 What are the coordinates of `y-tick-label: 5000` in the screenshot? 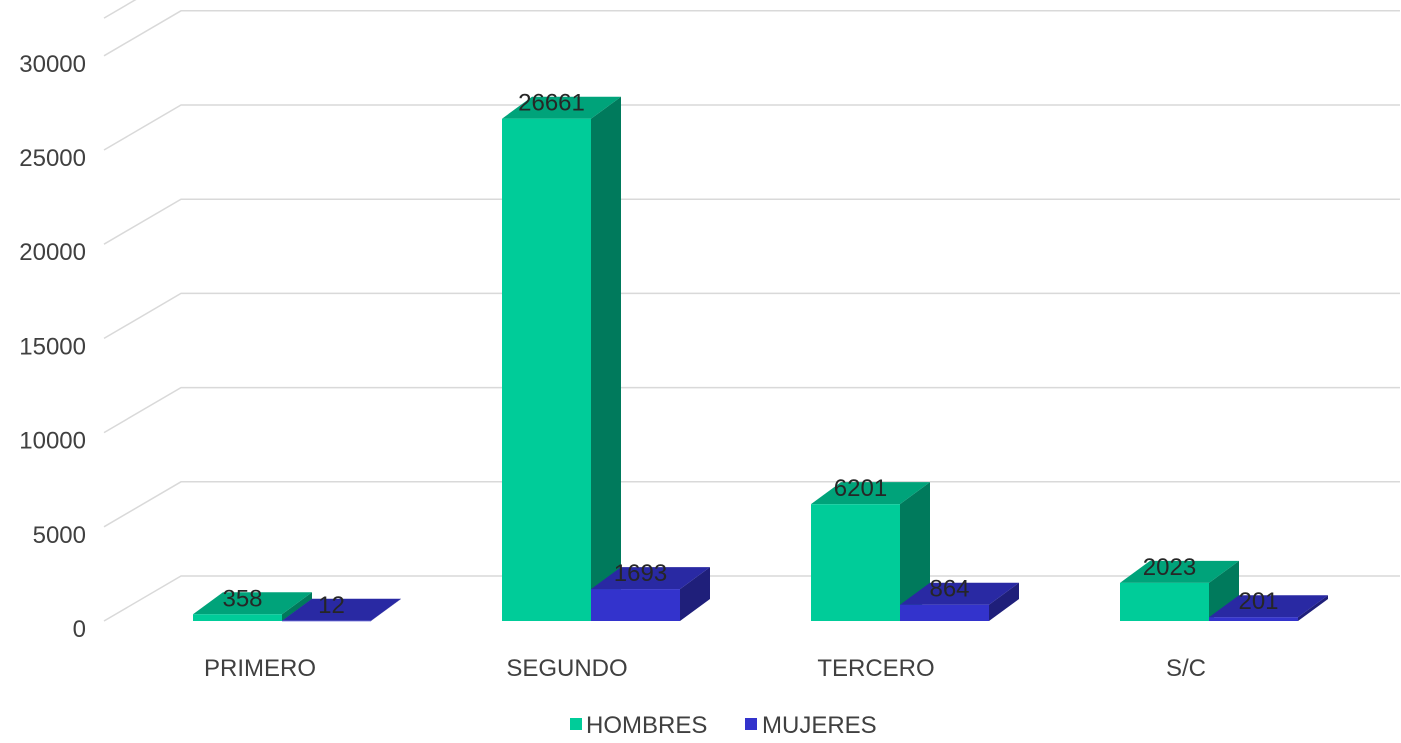 It's located at (59, 535).